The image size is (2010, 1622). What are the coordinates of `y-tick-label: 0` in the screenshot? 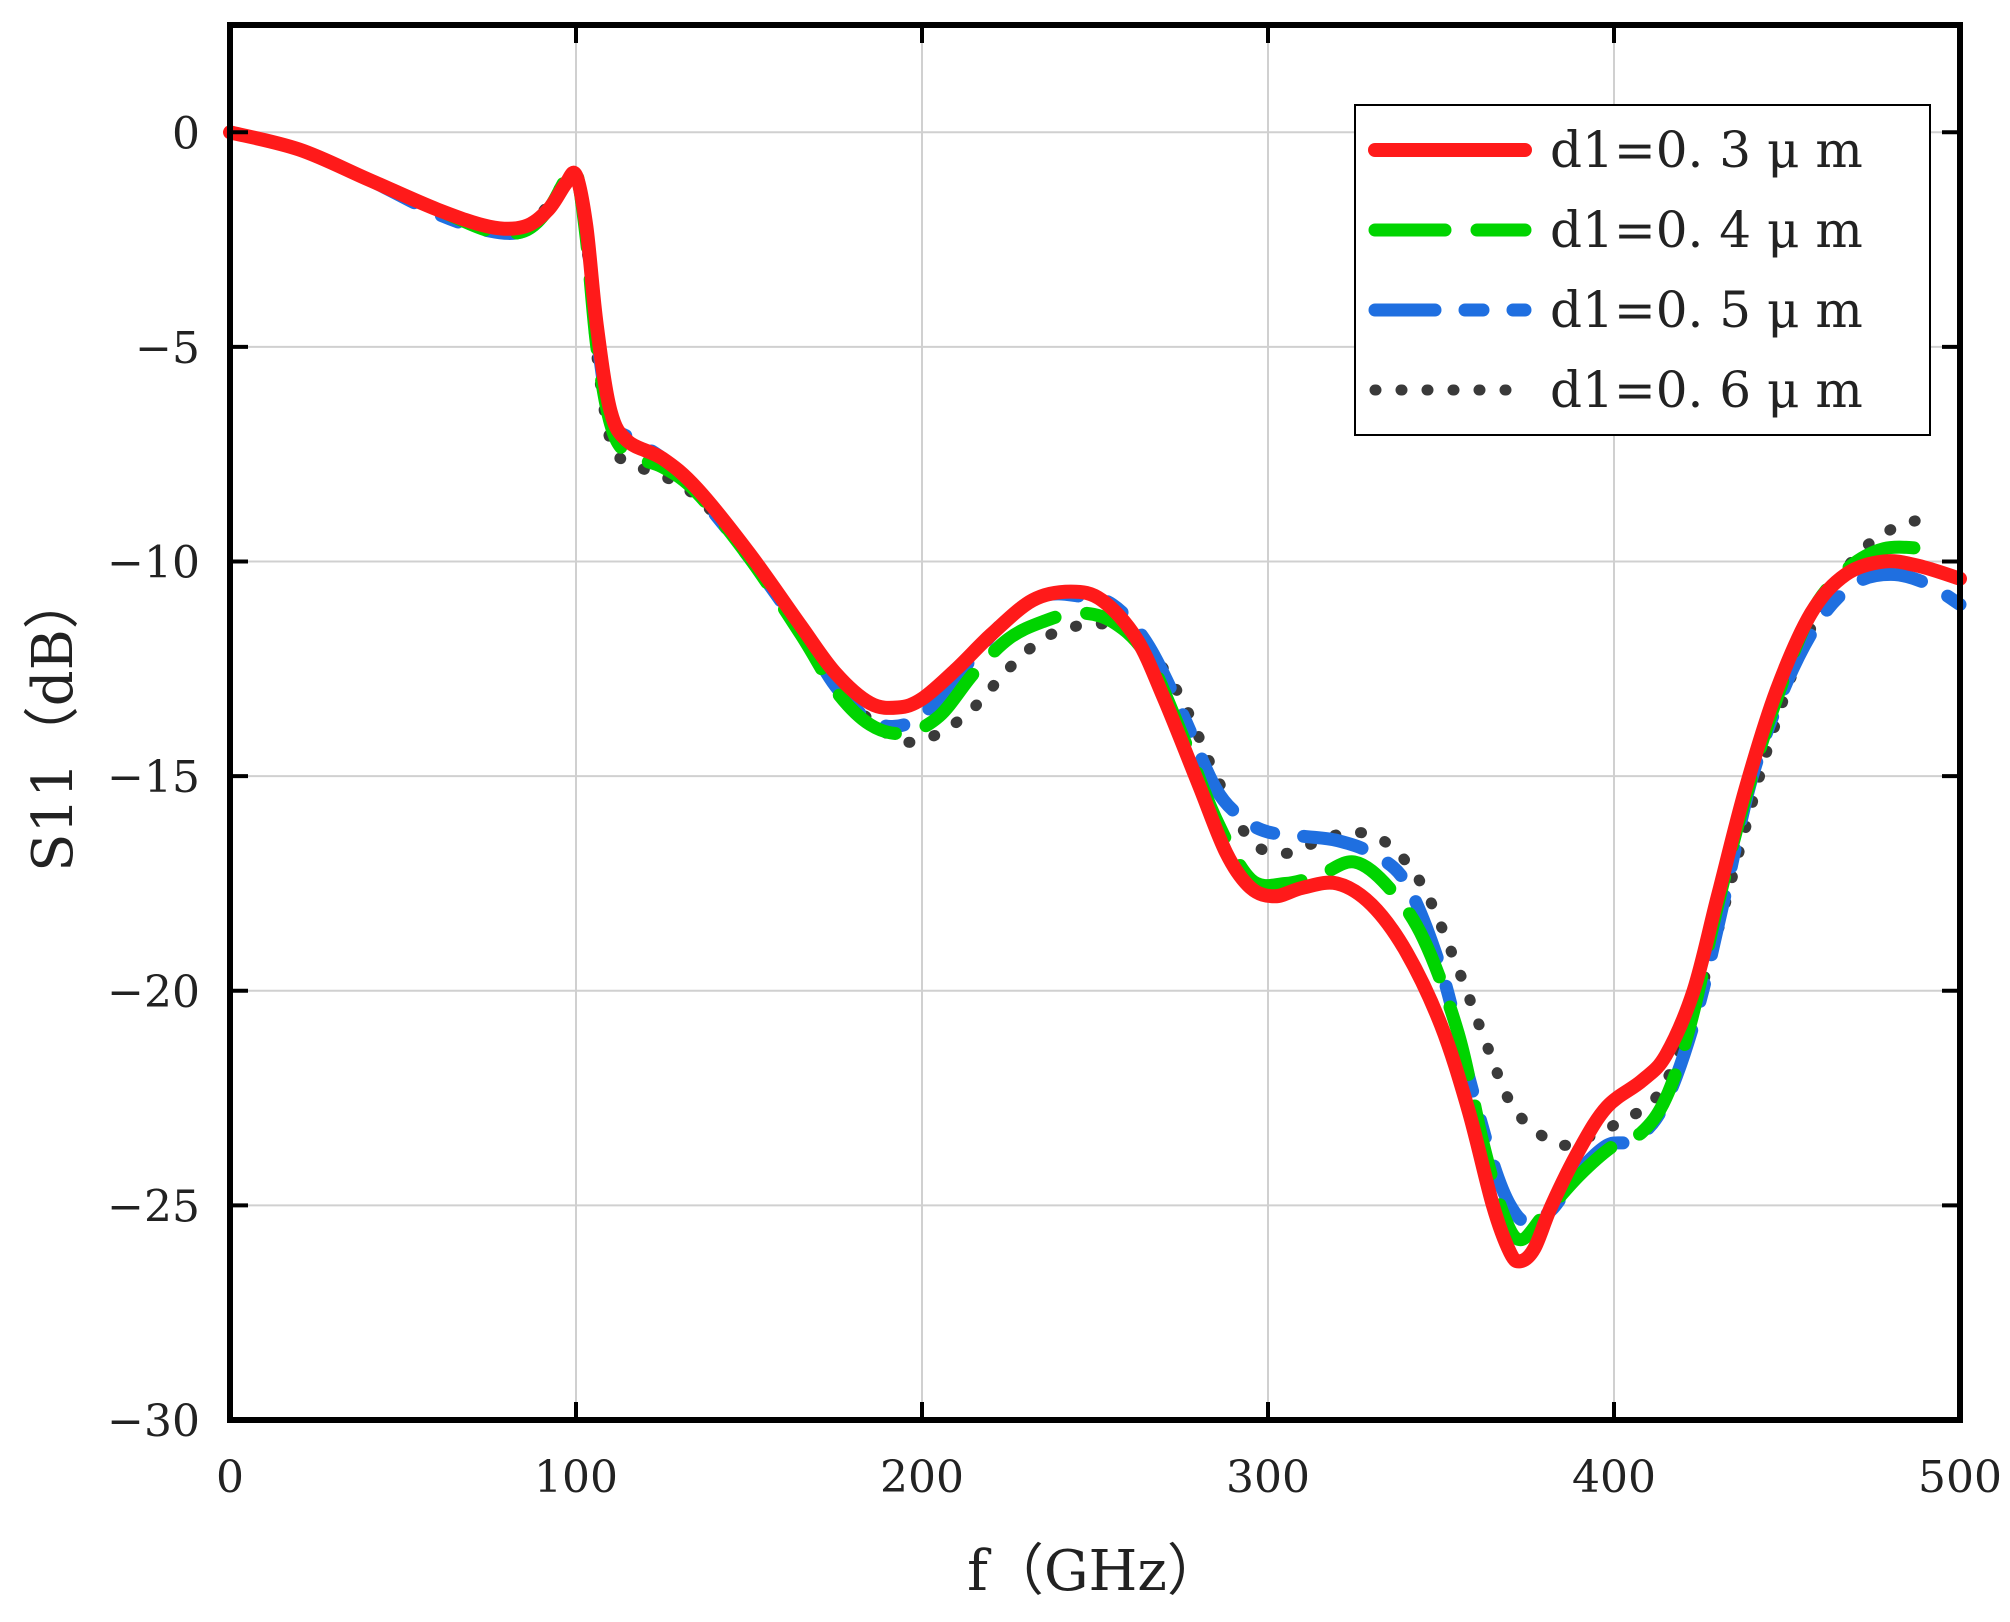 It's located at (186, 133).